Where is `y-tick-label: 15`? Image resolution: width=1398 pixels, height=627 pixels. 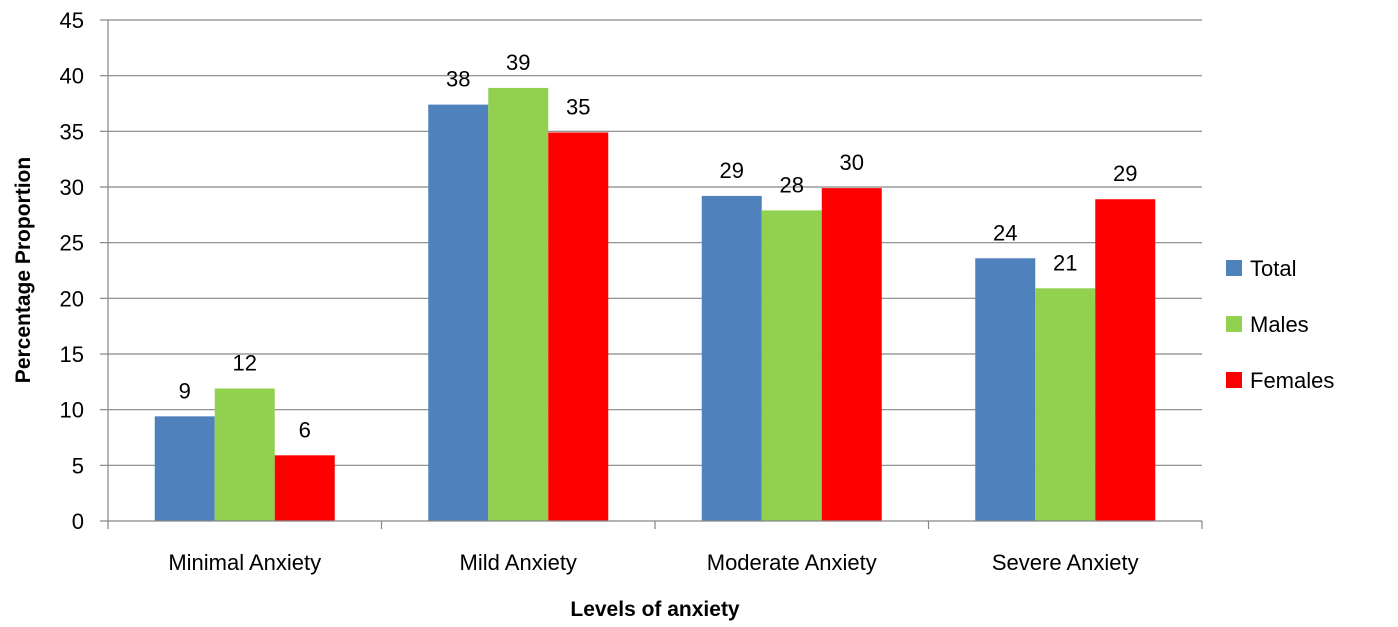 y-tick-label: 15 is located at coordinates (72, 354).